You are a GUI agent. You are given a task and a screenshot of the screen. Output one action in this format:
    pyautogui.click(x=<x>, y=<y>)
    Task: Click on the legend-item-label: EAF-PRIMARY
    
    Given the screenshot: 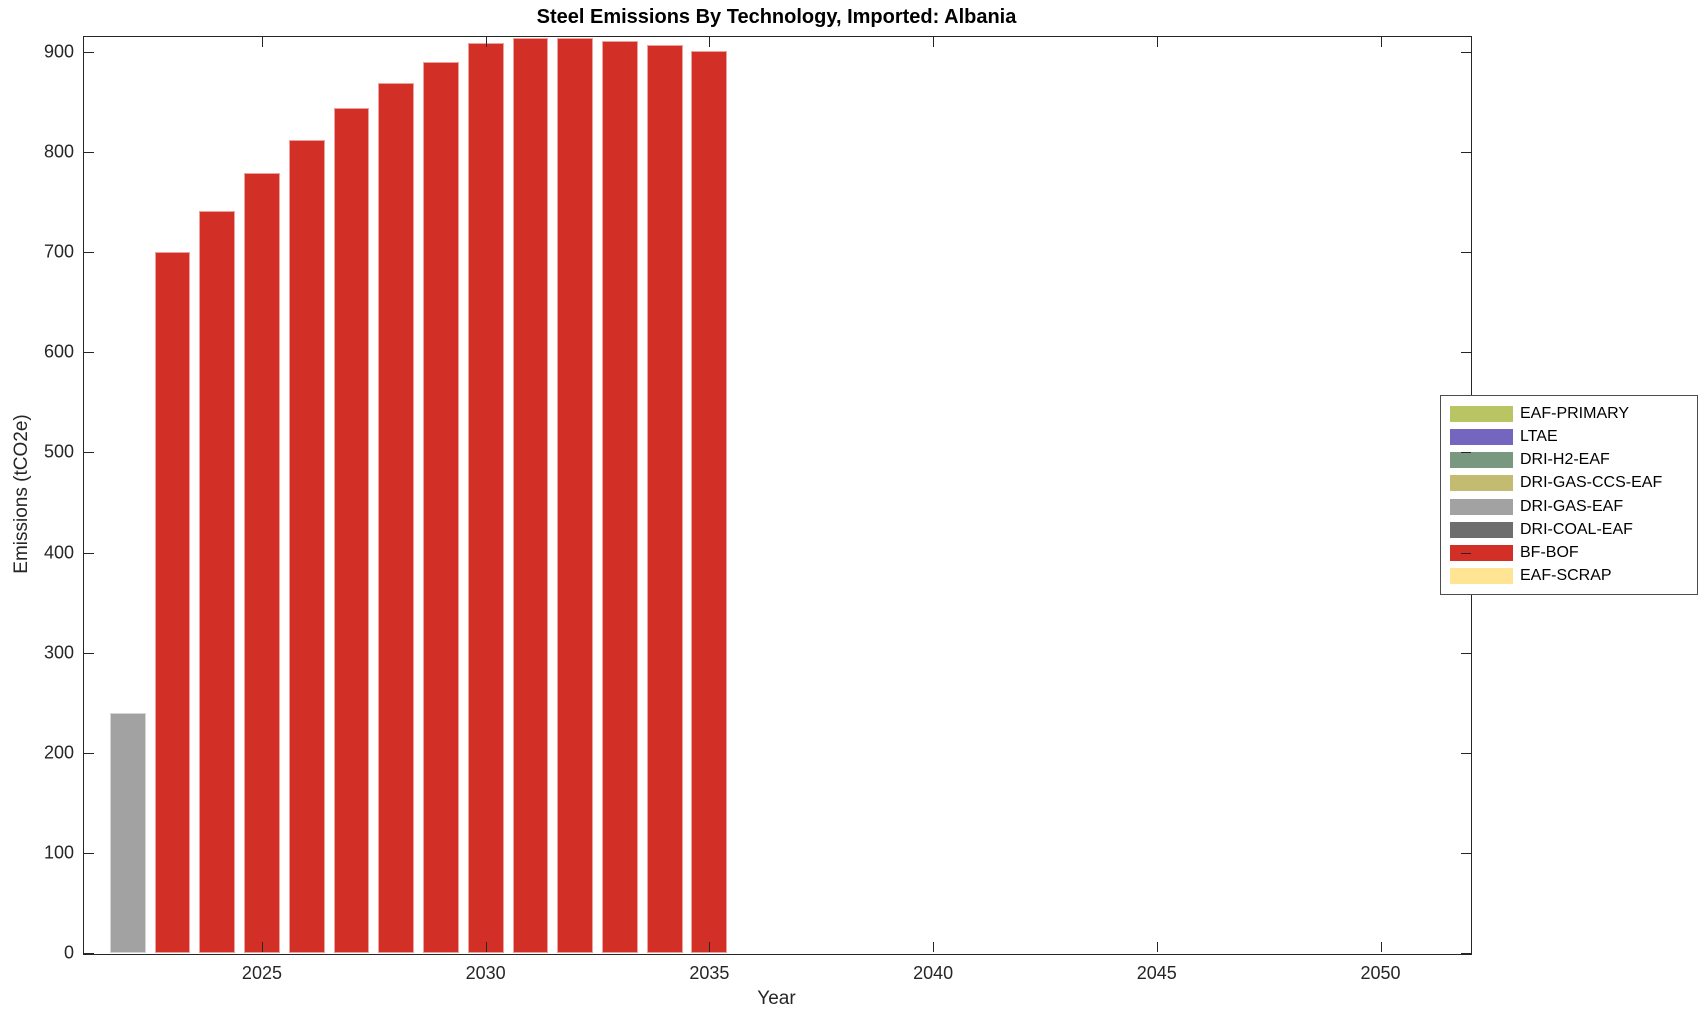 What is the action you would take?
    pyautogui.click(x=1575, y=414)
    